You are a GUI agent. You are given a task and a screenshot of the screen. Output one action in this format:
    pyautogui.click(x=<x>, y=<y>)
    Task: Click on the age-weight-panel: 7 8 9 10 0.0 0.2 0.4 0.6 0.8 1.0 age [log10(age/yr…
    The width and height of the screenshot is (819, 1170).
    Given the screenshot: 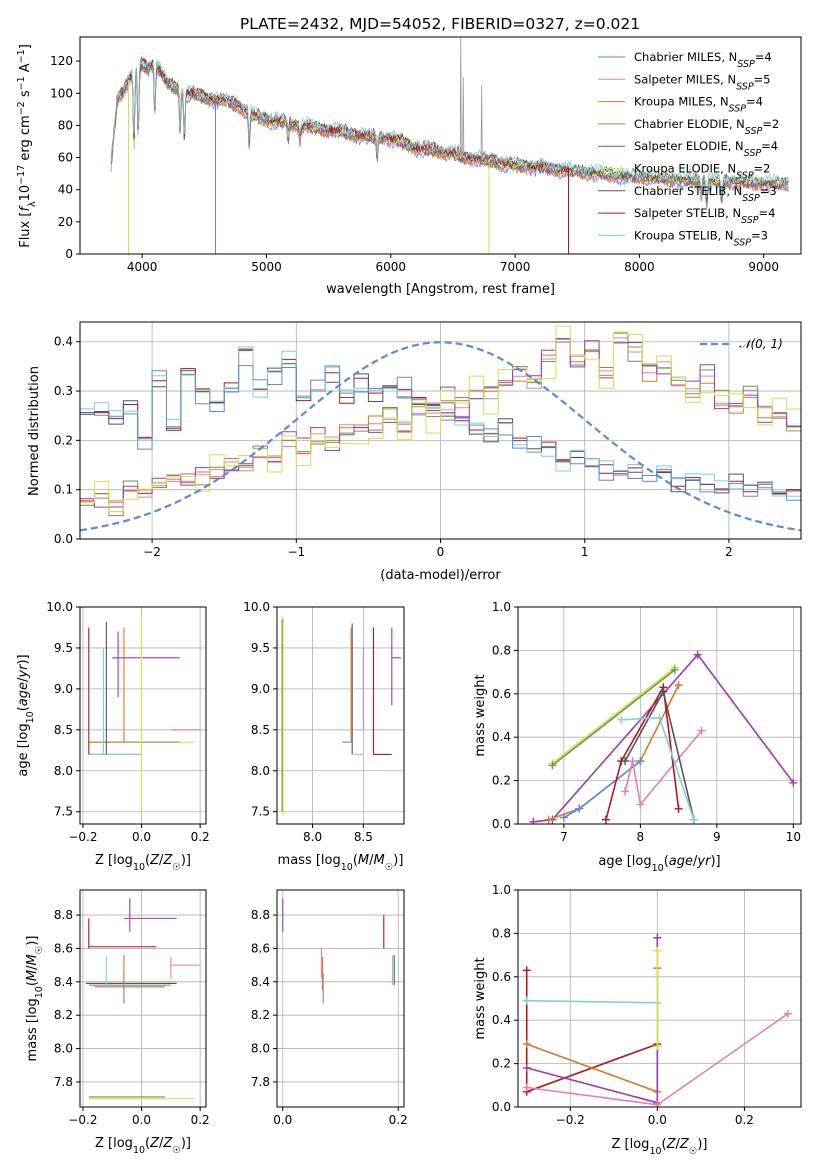 What is the action you would take?
    pyautogui.click(x=637, y=737)
    